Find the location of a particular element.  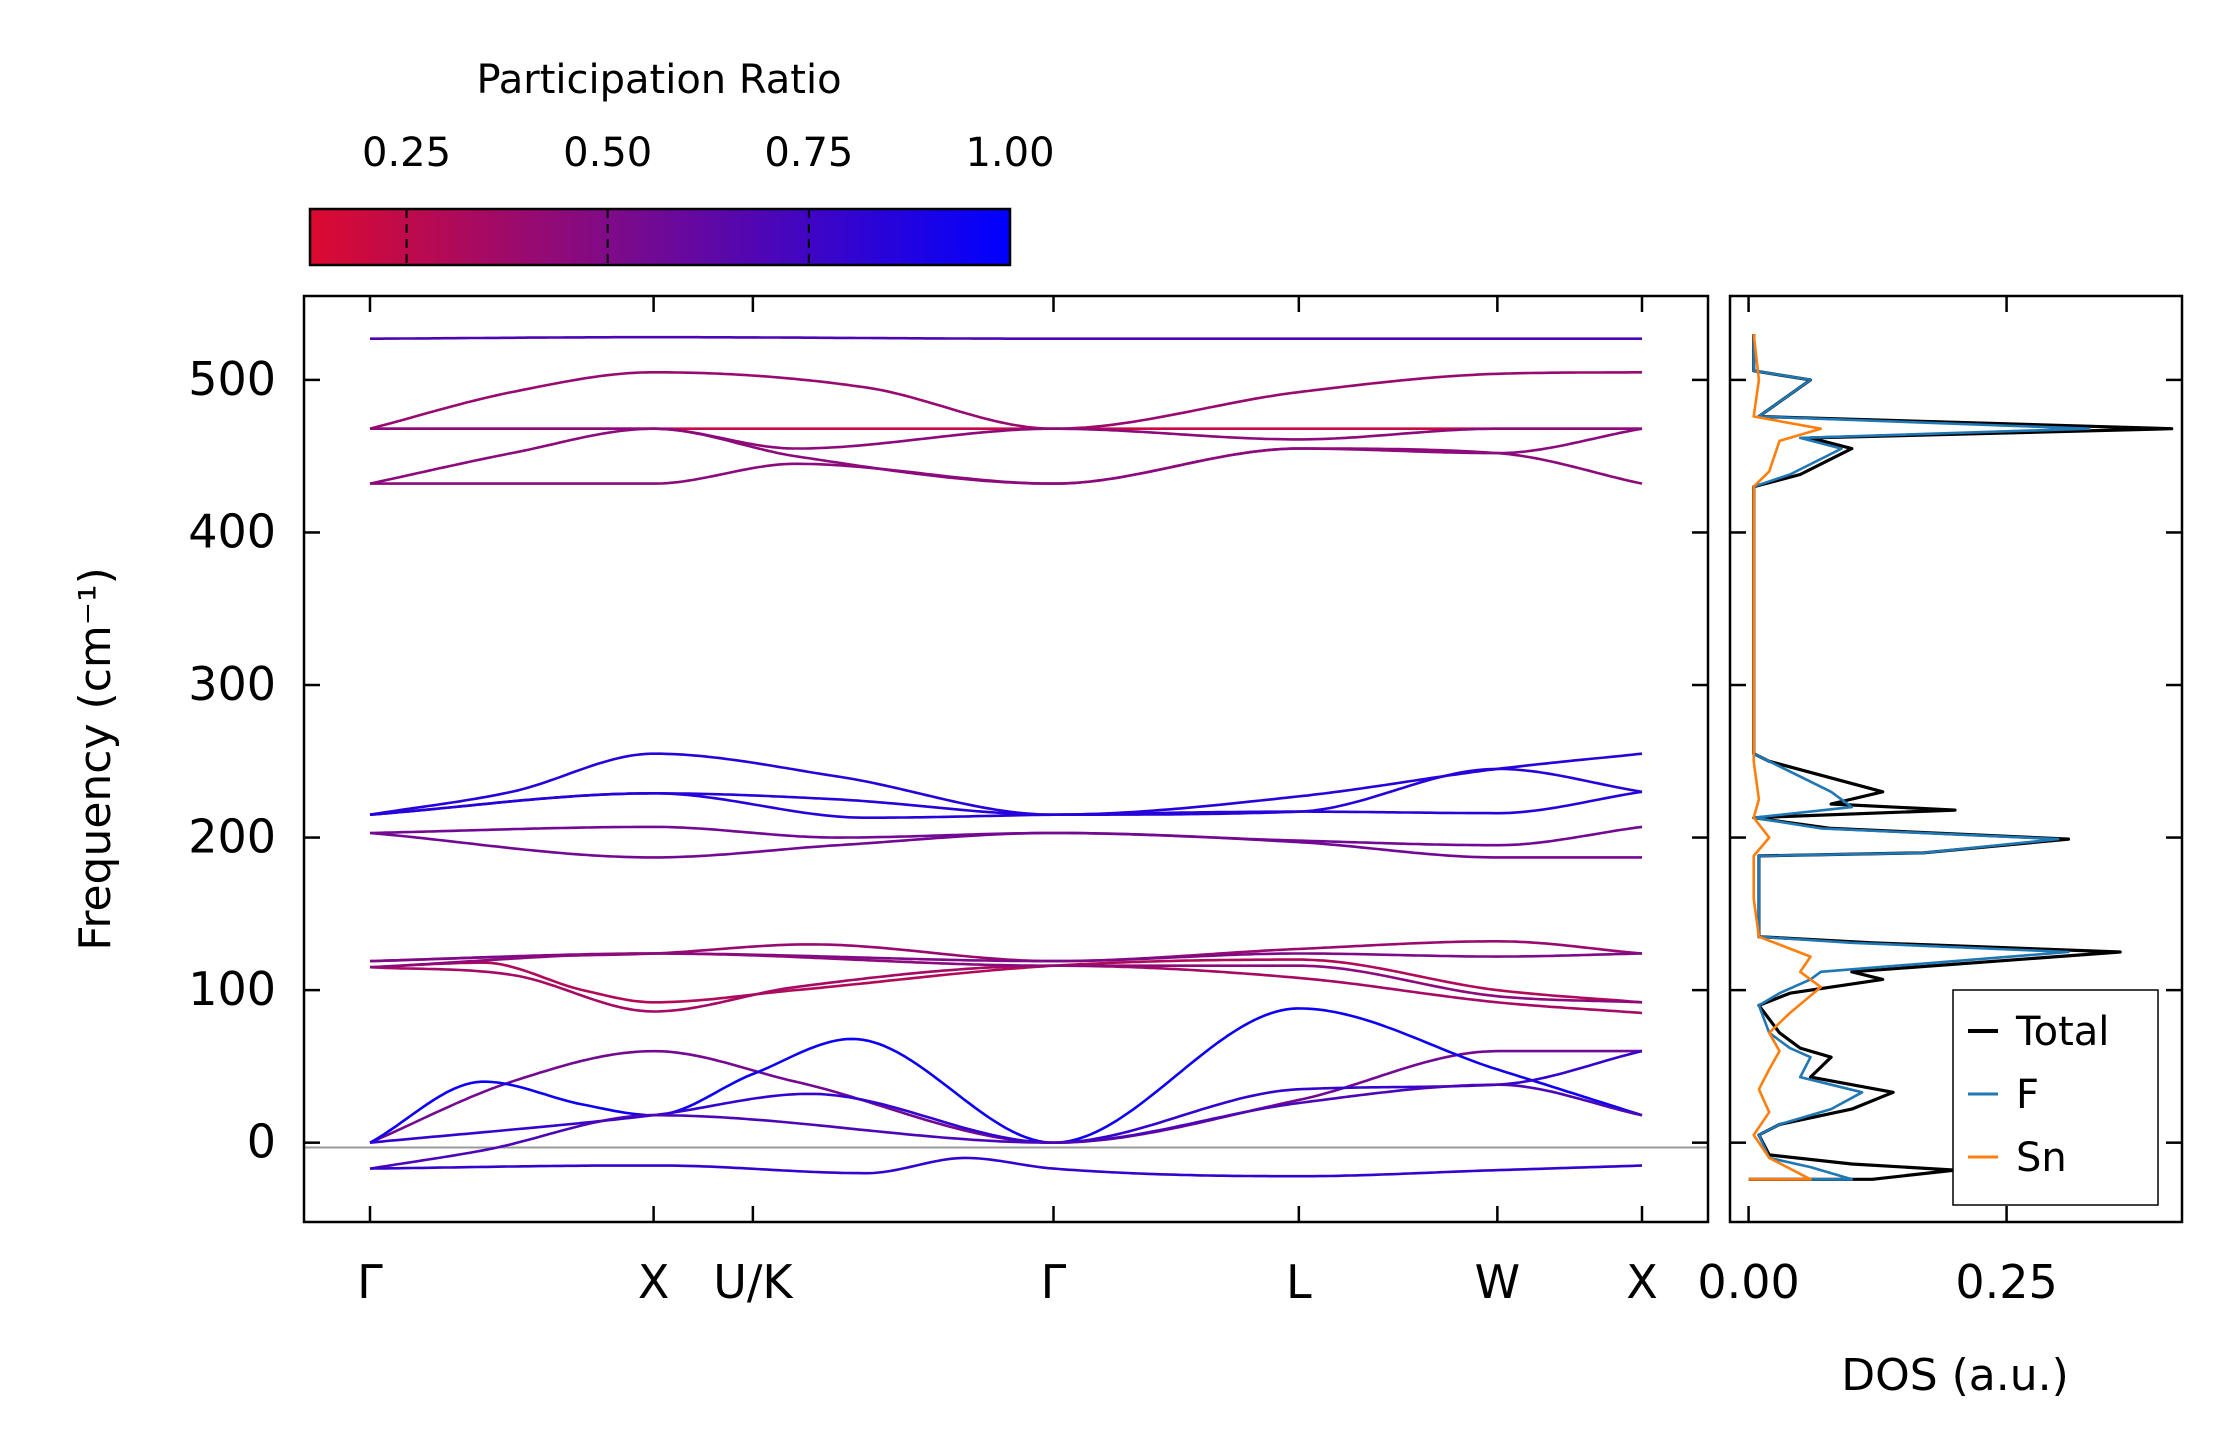

legend-label-f: F is located at coordinates (2027, 1095).